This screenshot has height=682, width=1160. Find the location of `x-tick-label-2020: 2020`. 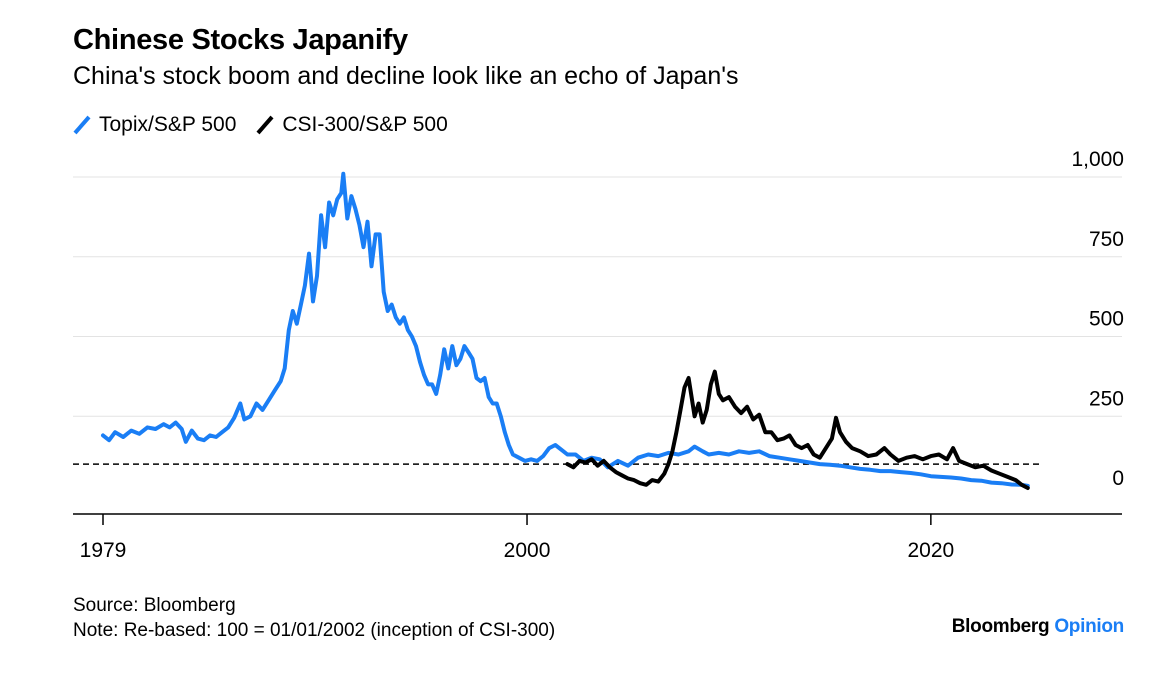

x-tick-label-2020: 2020 is located at coordinates (930, 550).